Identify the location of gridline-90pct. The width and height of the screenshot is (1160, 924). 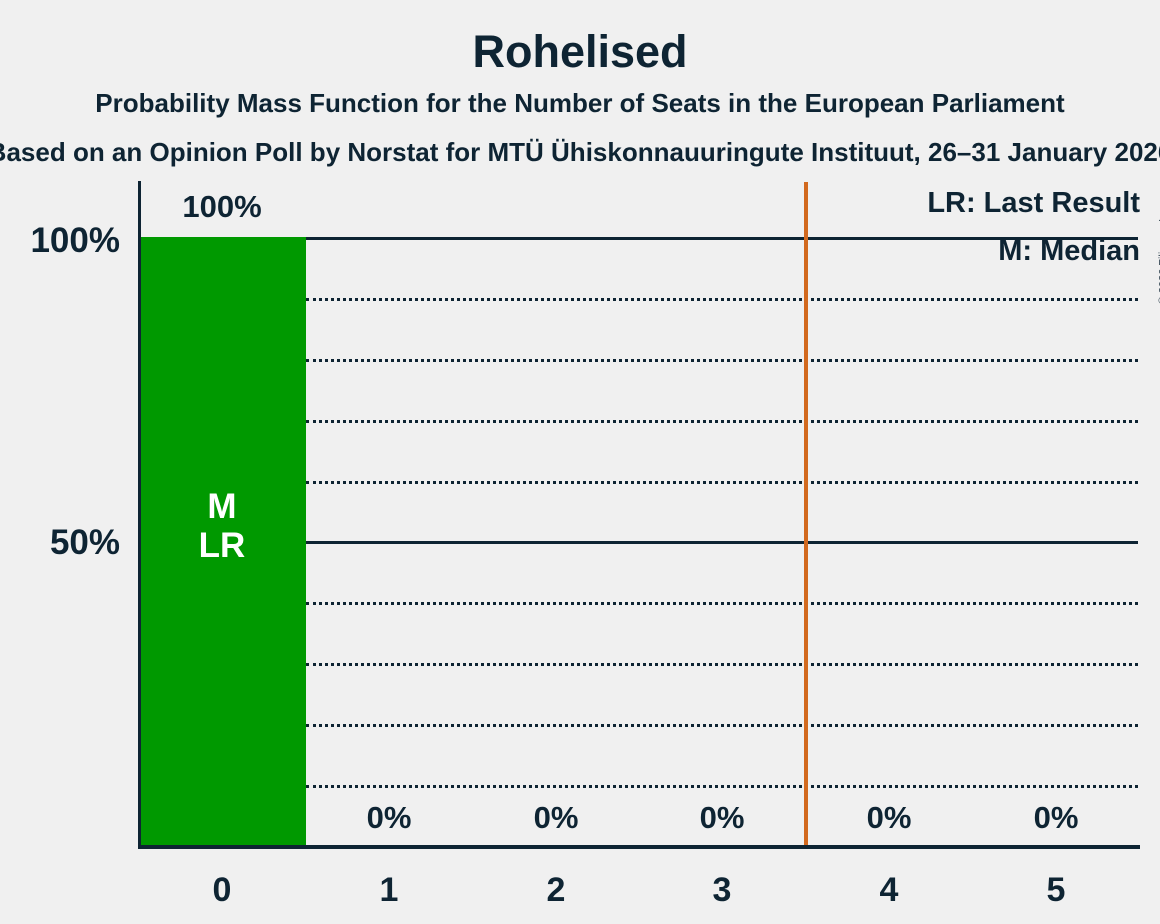
(722, 299).